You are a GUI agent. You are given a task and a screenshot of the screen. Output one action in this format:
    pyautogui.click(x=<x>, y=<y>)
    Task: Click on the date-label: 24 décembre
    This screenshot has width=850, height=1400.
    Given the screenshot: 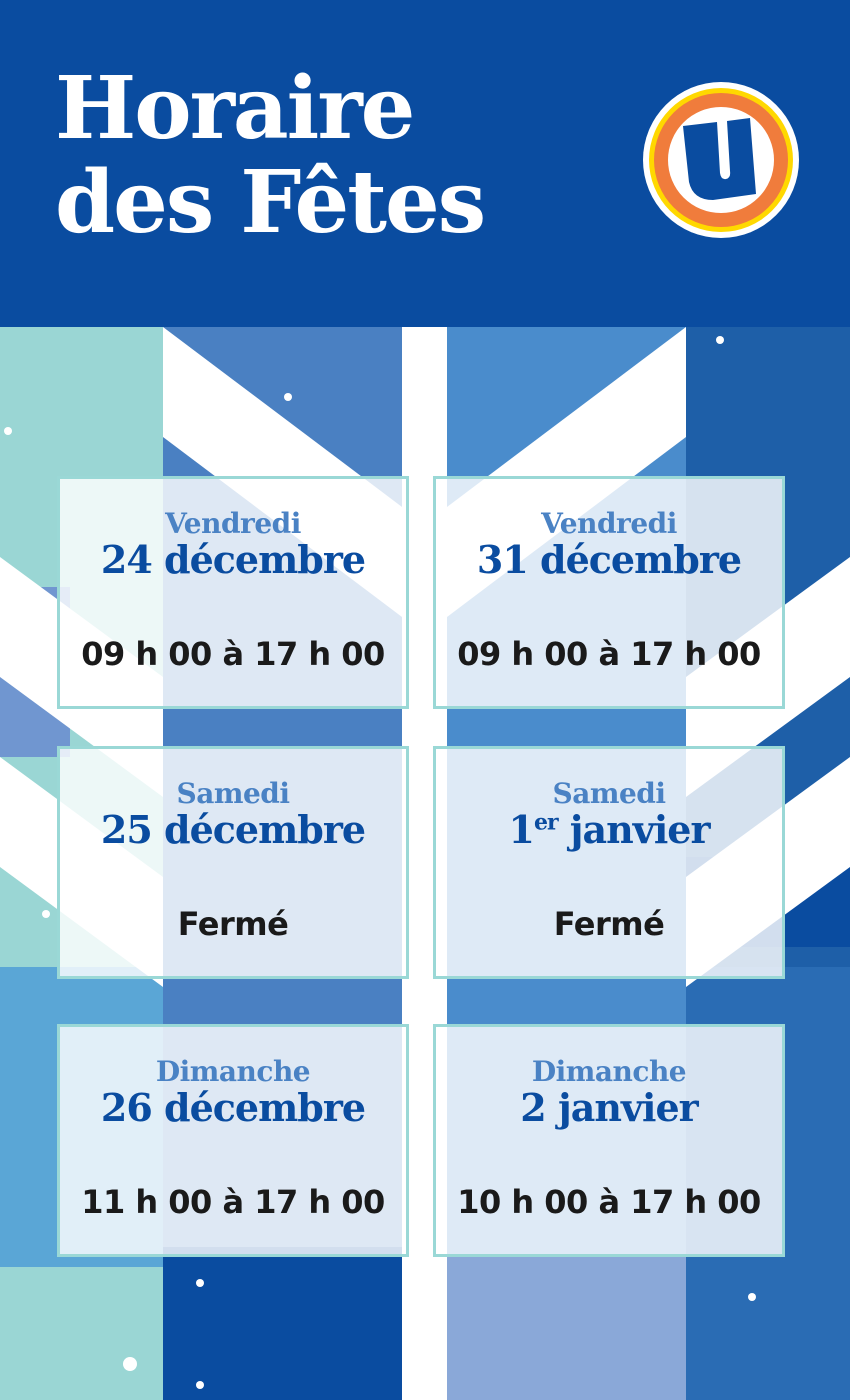 What is the action you would take?
    pyautogui.click(x=233, y=559)
    